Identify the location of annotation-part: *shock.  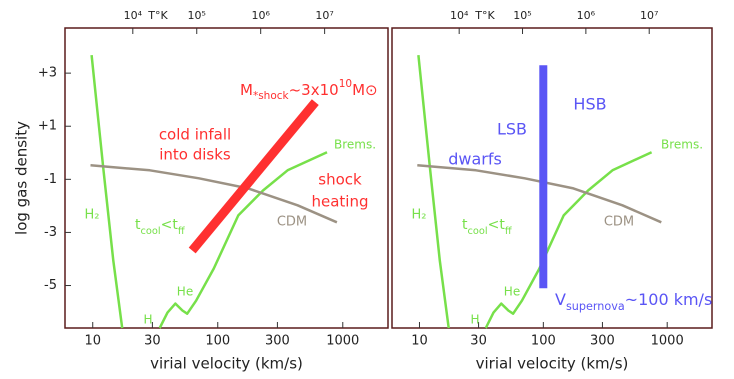
(271, 96).